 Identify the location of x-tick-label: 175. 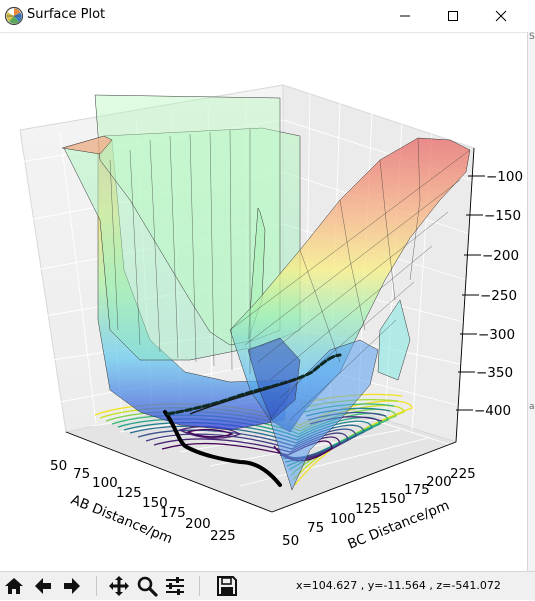
(173, 513).